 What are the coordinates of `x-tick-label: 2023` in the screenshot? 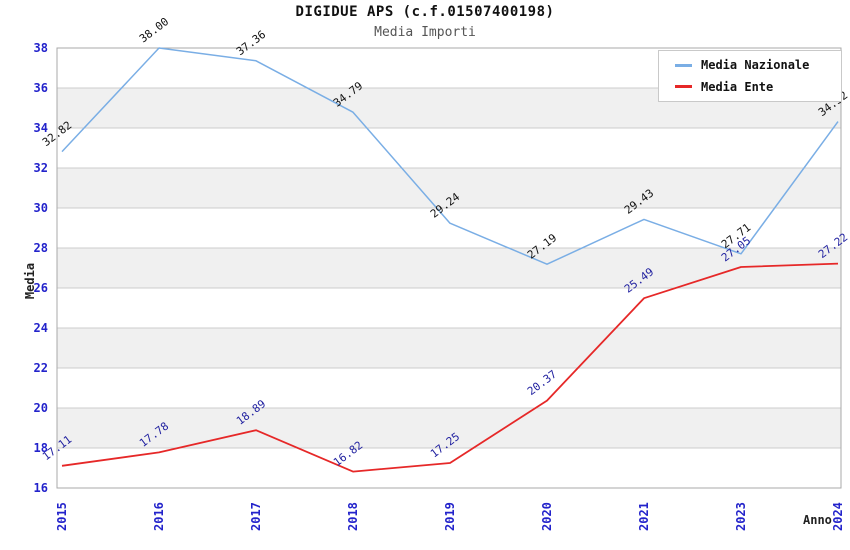 It's located at (741, 516).